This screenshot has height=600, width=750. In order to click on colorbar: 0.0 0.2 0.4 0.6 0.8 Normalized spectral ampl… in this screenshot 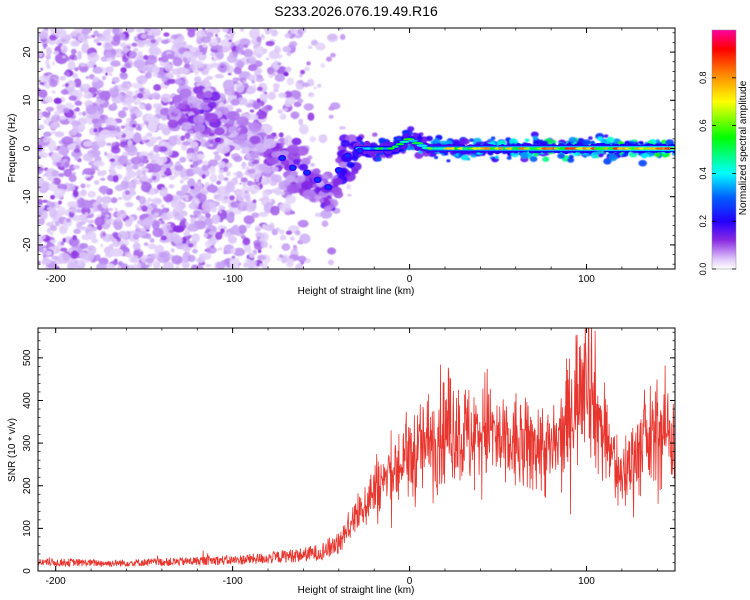, I will do `click(723, 152)`.